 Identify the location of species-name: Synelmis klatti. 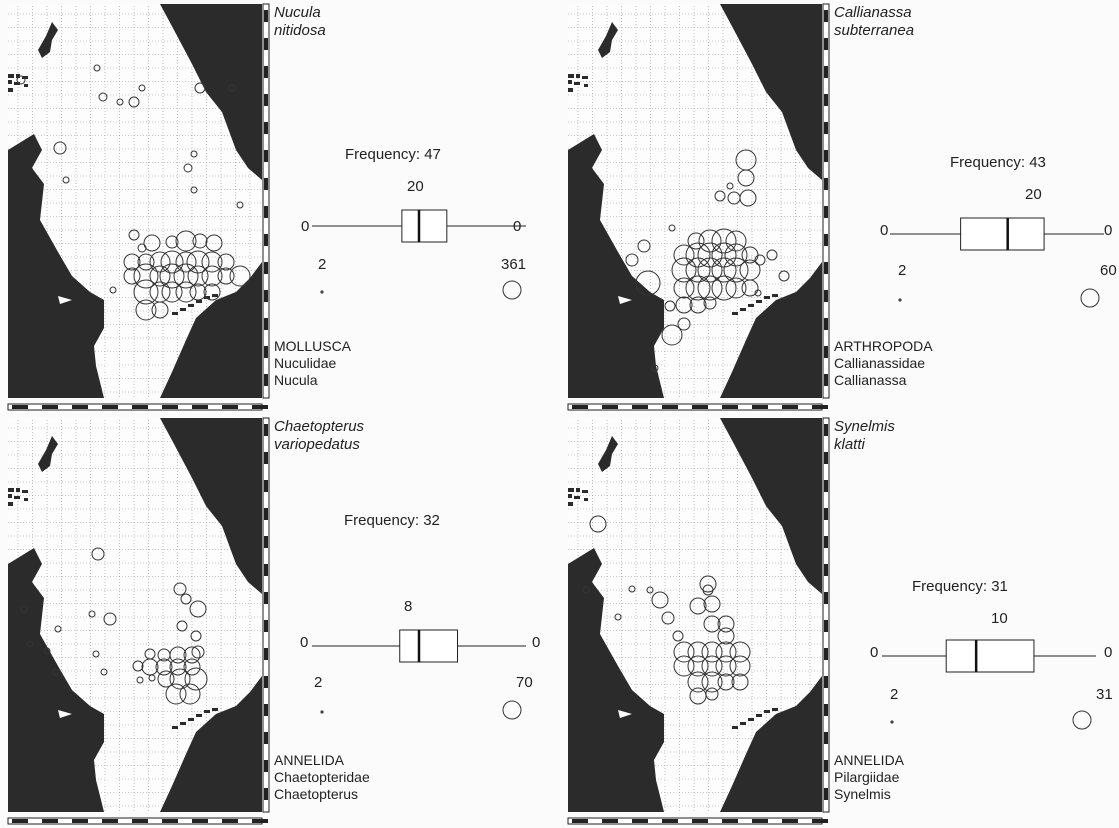
(864, 435).